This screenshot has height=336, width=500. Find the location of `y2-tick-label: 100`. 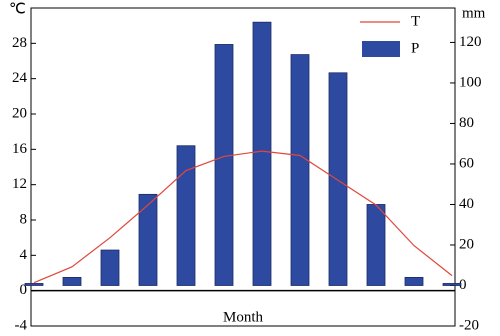

y2-tick-label: 100 is located at coordinates (470, 82).